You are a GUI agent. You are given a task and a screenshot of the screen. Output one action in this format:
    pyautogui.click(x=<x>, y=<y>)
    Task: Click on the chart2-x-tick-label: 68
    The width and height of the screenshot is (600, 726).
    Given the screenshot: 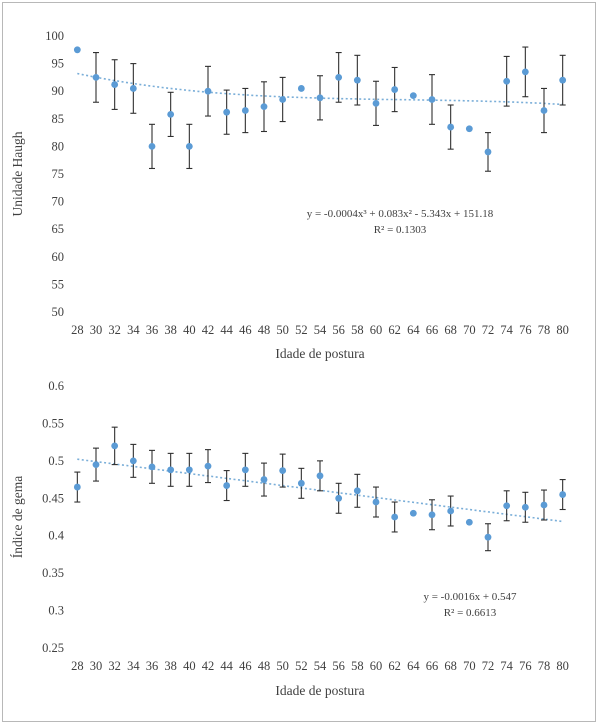 What is the action you would take?
    pyautogui.click(x=450, y=666)
    